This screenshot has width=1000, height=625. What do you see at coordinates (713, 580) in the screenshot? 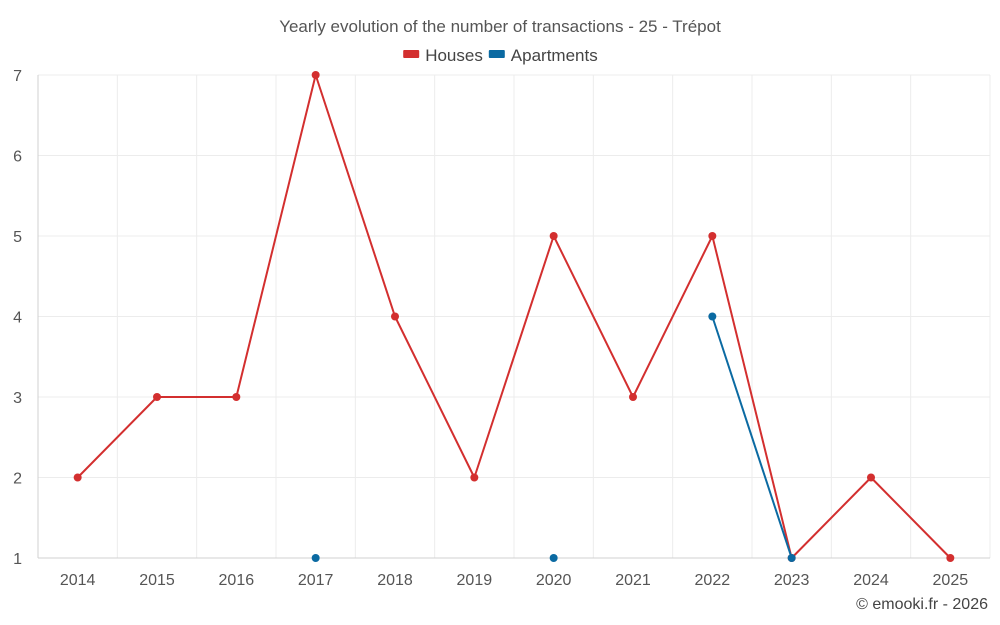
I see `x-tick-label-2022: 2022` at bounding box center [713, 580].